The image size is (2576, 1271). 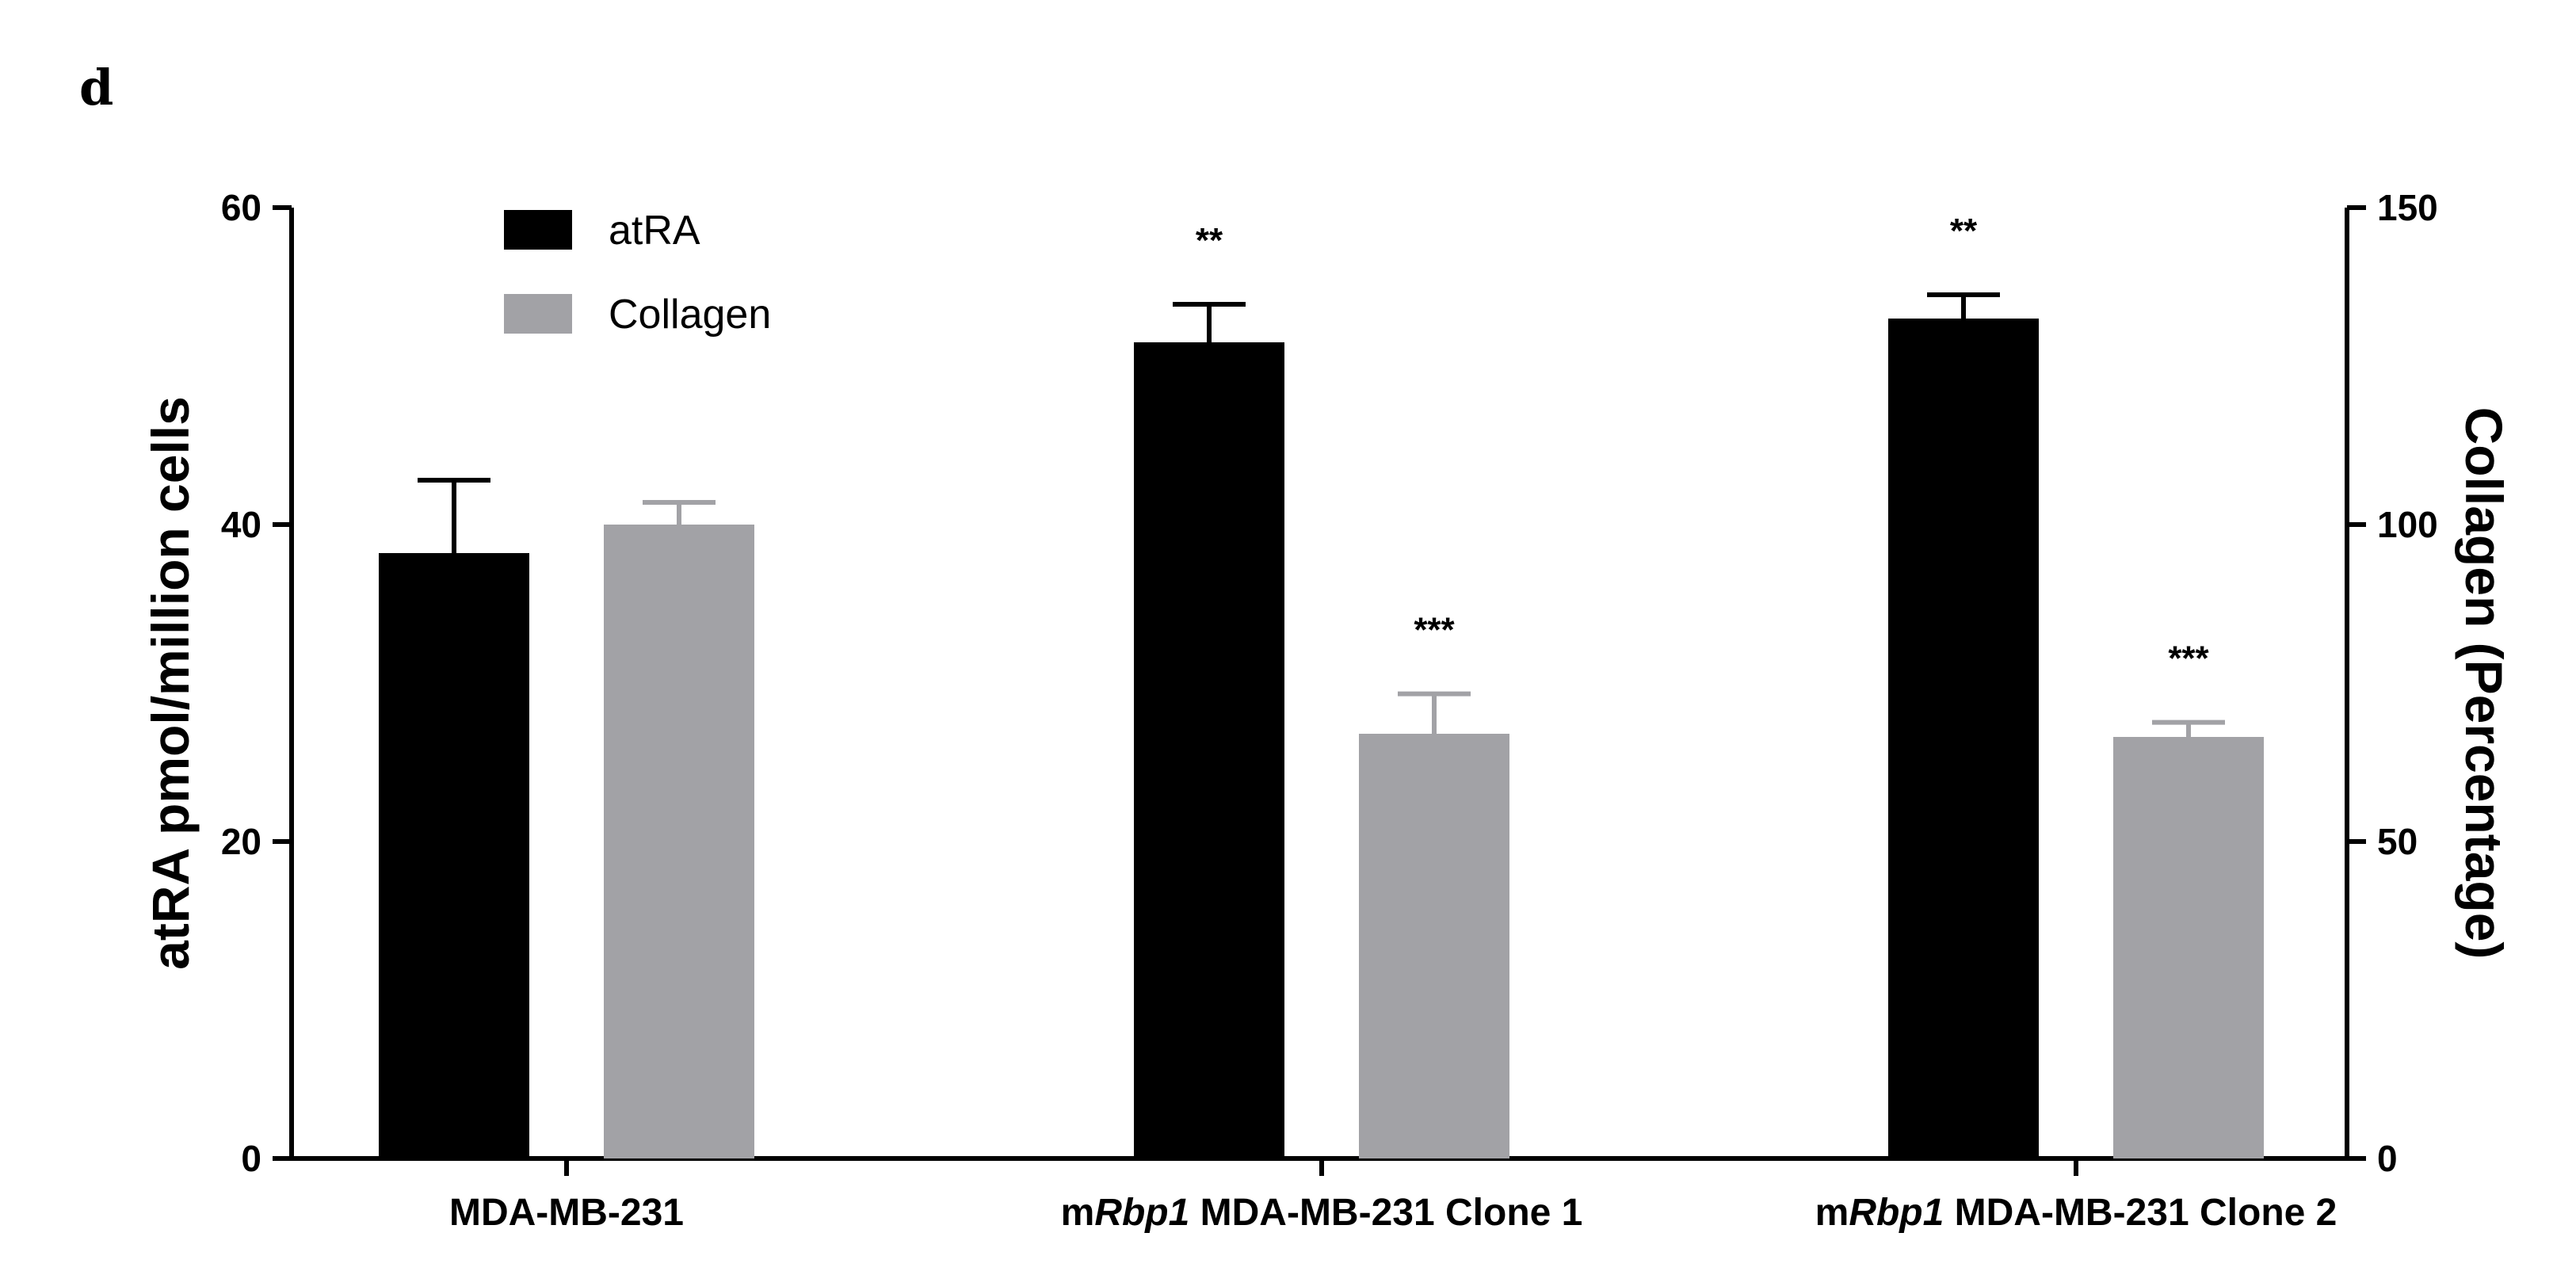 What do you see at coordinates (2407, 207) in the screenshot?
I see `right-tick-label: 150` at bounding box center [2407, 207].